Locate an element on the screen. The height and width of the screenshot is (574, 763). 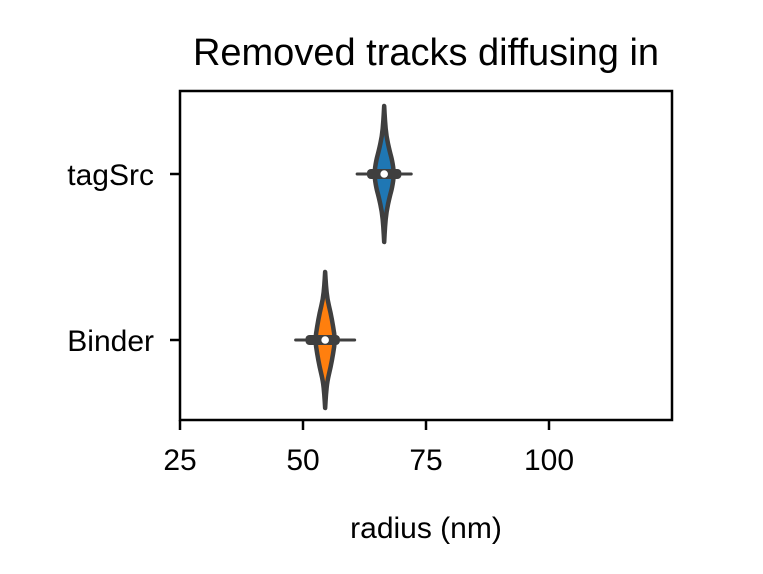
violin-binder is located at coordinates (325, 340).